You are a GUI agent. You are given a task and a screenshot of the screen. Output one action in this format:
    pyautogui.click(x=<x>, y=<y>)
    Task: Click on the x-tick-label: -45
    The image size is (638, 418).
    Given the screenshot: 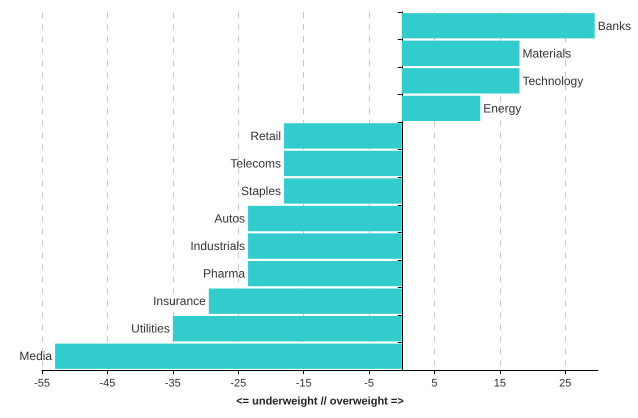 What is the action you would take?
    pyautogui.click(x=107, y=384)
    